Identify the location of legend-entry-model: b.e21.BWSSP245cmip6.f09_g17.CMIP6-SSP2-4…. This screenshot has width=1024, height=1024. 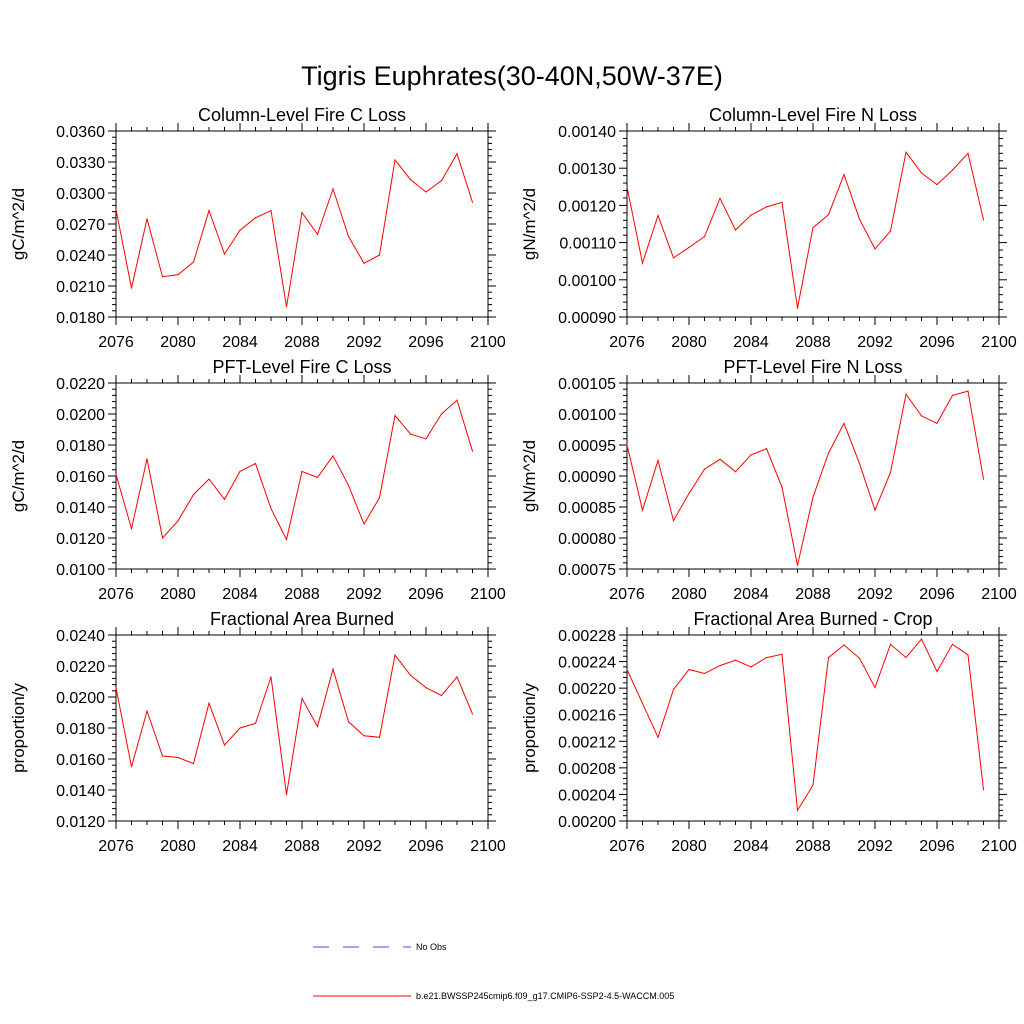
(493, 996).